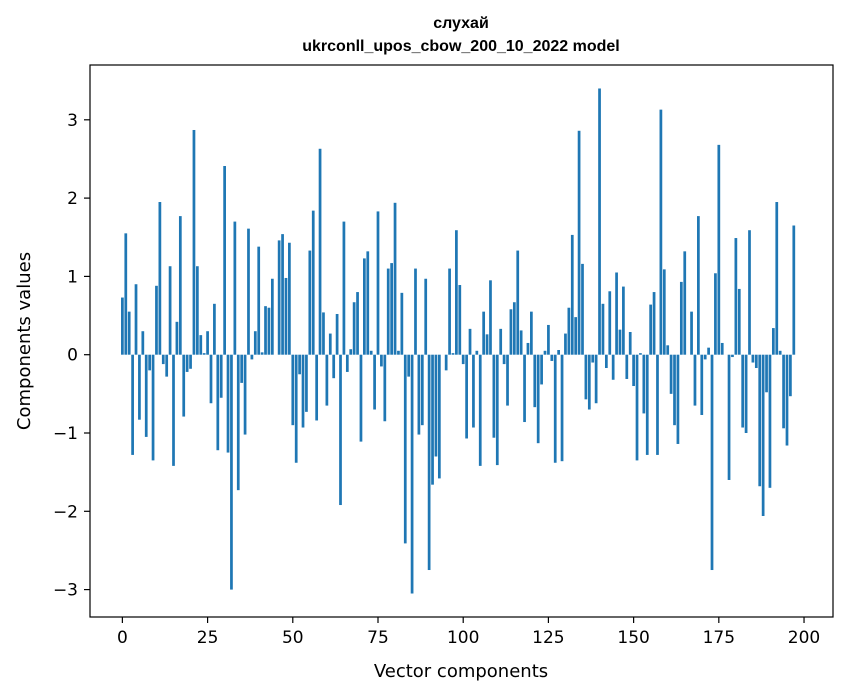 The width and height of the screenshot is (847, 696). I want to click on chart-subtitle: ukrconll_upos_cbow_200_10_2022 model, so click(460, 46).